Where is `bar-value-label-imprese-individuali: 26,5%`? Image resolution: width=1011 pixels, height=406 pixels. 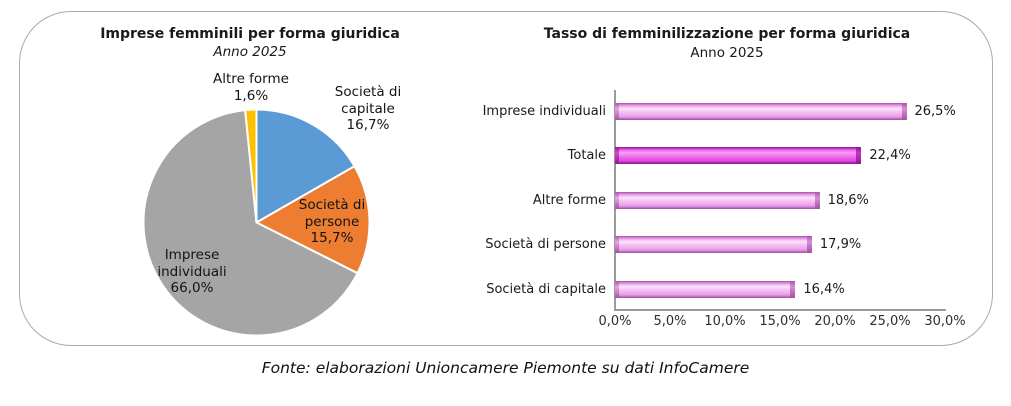
bar-value-label-imprese-individuali: 26,5% is located at coordinates (935, 111).